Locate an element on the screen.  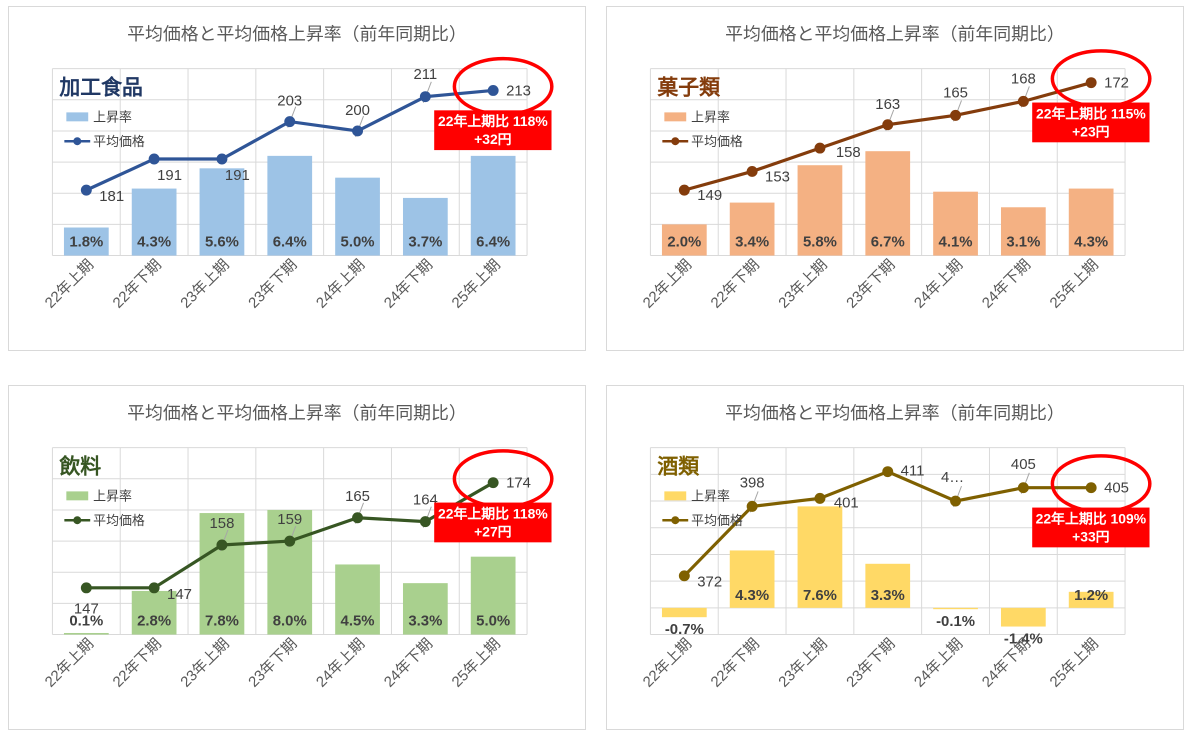
price-value-label: 203 is located at coordinates (289, 102).